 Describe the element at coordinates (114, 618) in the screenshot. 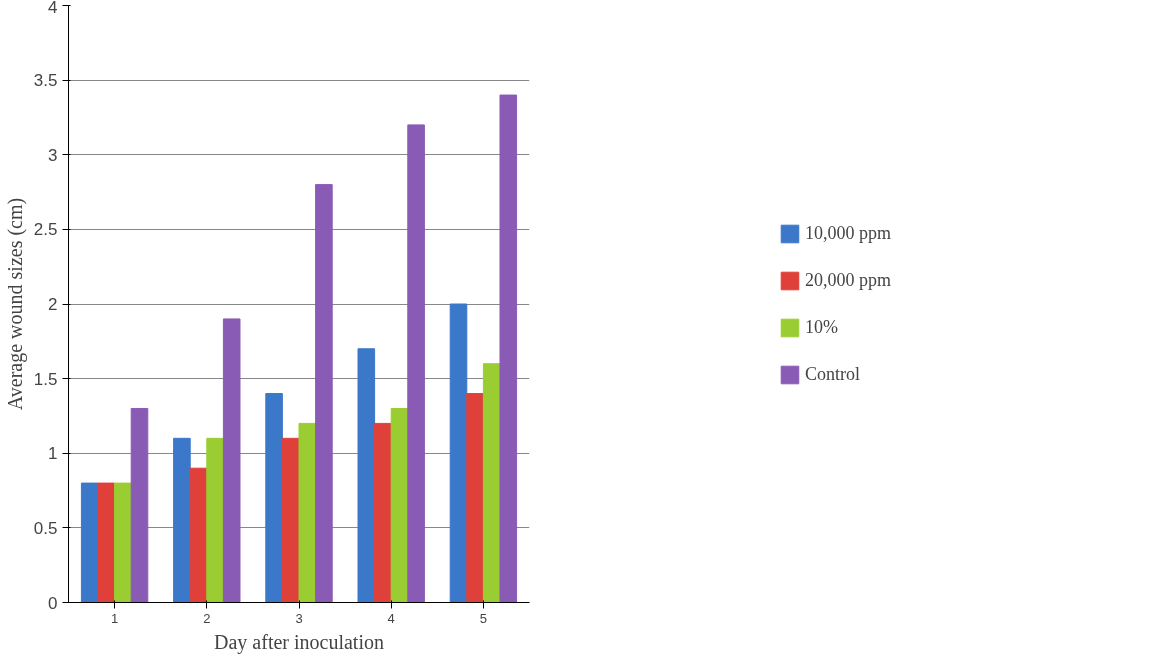

I see `x-tick-label: 1` at that location.